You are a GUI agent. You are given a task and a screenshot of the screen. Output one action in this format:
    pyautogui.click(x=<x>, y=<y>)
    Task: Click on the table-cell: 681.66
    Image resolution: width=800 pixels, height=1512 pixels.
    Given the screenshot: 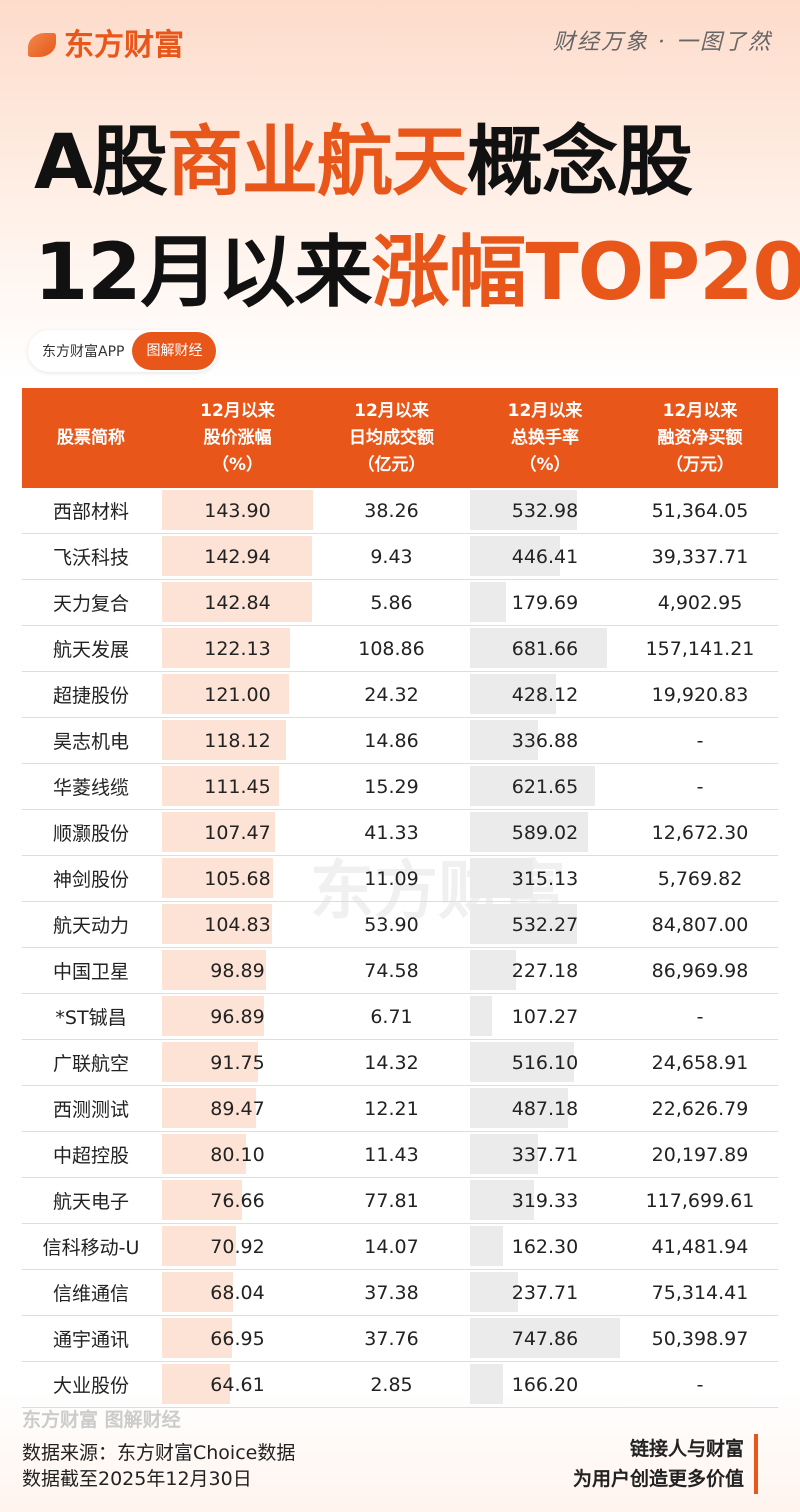 What is the action you would take?
    pyautogui.click(x=545, y=648)
    